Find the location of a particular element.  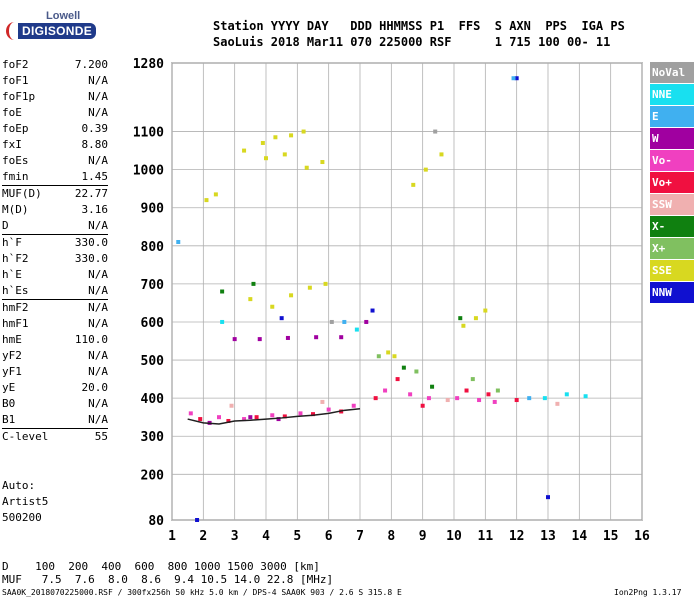

legend-item: NoVal is located at coordinates (672, 72).